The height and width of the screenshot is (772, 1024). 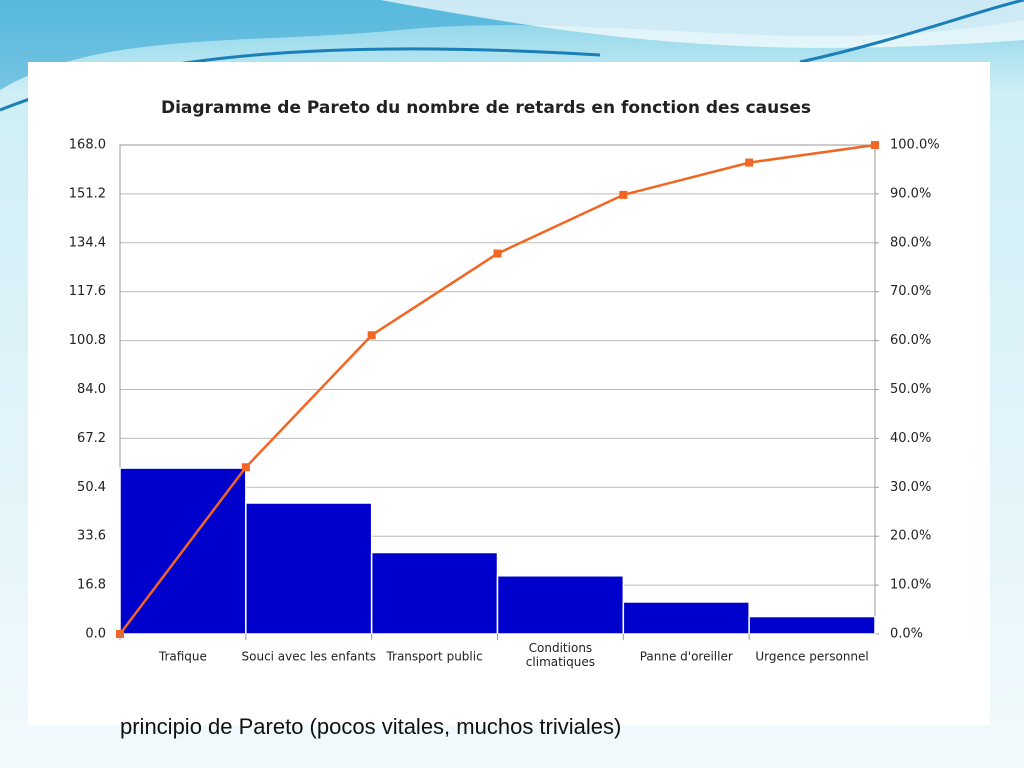 What do you see at coordinates (910, 193) in the screenshot?
I see `y2-tick-label: 90.0%` at bounding box center [910, 193].